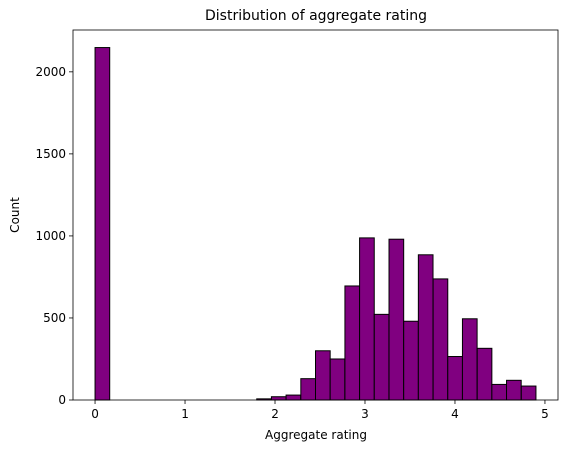 This screenshot has width=580, height=450. Describe the element at coordinates (455, 414) in the screenshot. I see `x-tick-label-4: 4` at that location.